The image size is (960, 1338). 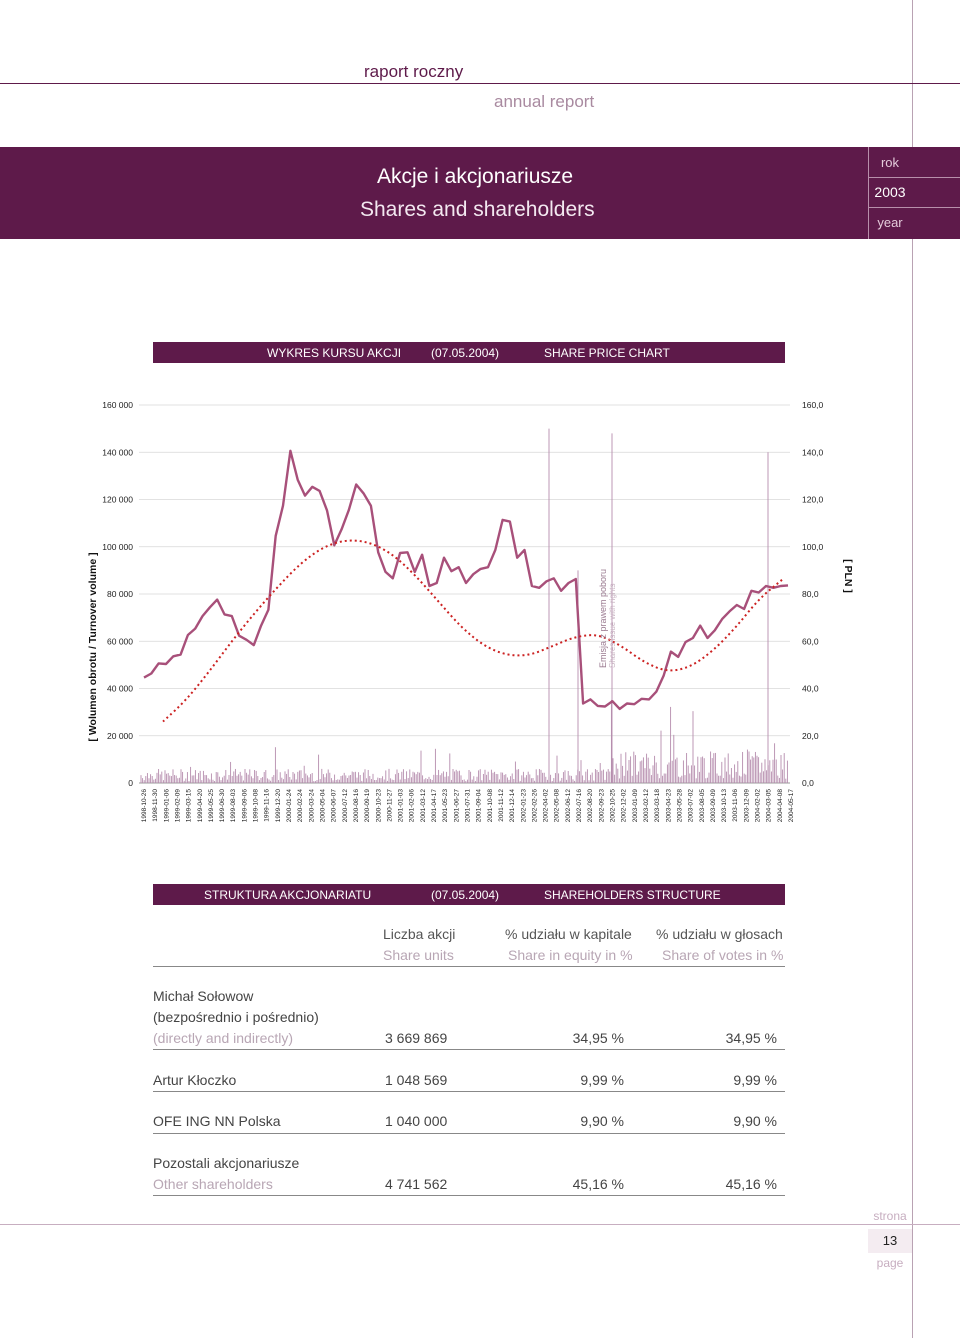 What do you see at coordinates (465, 353) in the screenshot?
I see `chart-section-date: (07.05.2004)` at bounding box center [465, 353].